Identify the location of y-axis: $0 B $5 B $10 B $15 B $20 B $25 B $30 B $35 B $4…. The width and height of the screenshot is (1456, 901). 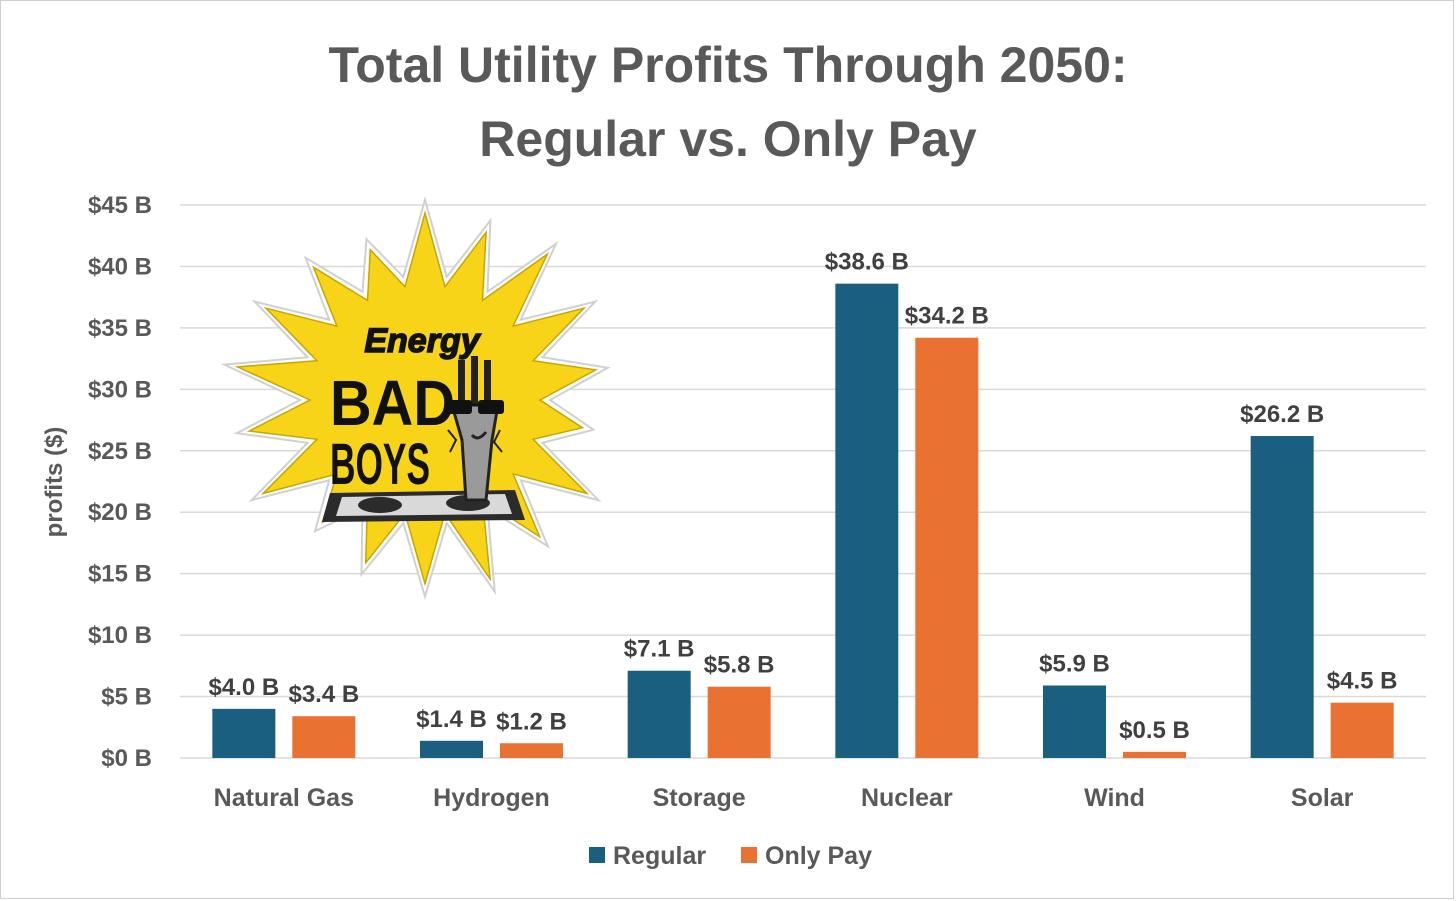
(120, 482).